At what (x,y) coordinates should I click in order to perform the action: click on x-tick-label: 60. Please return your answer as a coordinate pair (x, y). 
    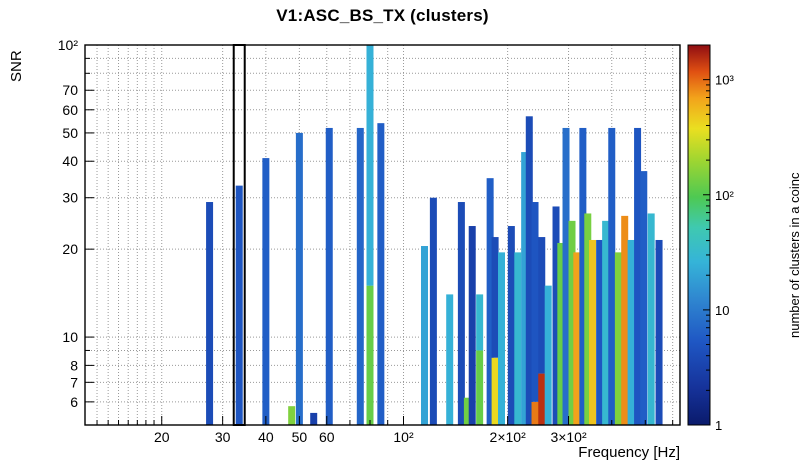
    Looking at the image, I should click on (327, 437).